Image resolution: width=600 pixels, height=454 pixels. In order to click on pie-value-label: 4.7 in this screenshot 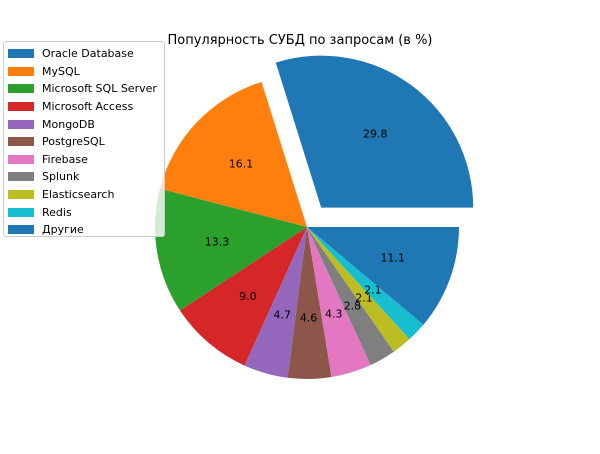, I will do `click(282, 314)`.